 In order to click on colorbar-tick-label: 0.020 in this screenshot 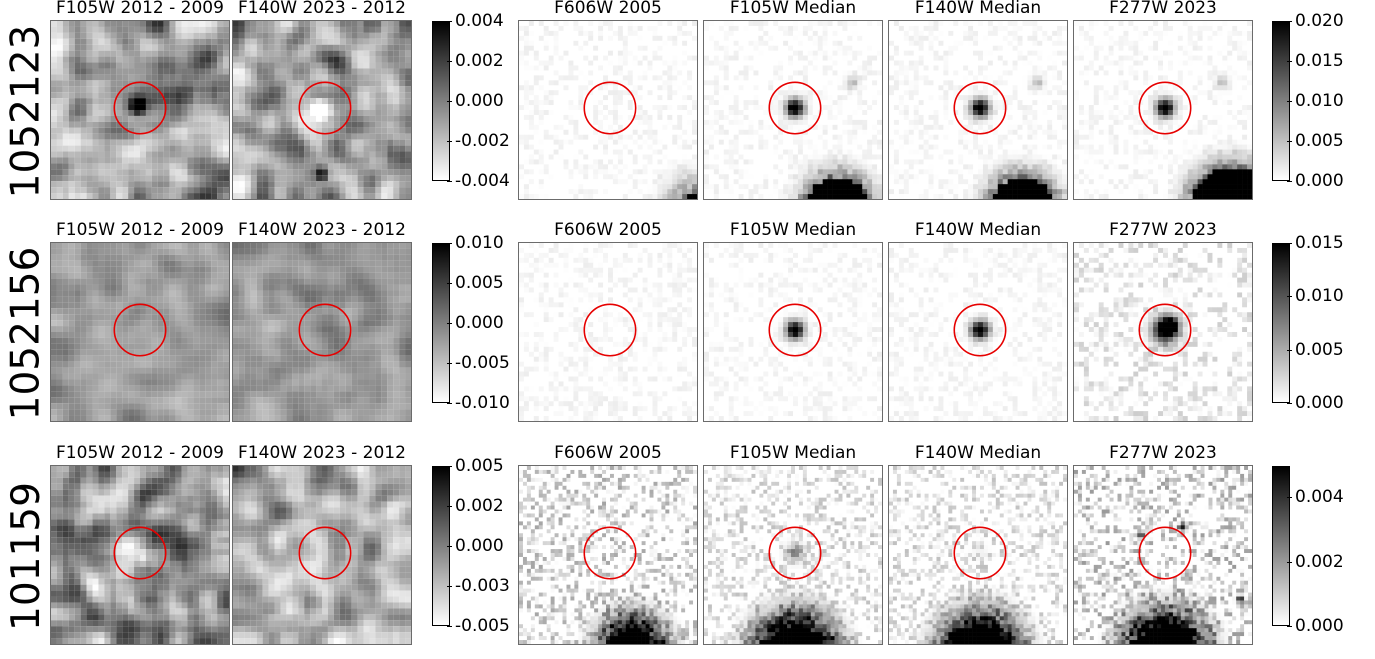, I will do `click(1315, 21)`.